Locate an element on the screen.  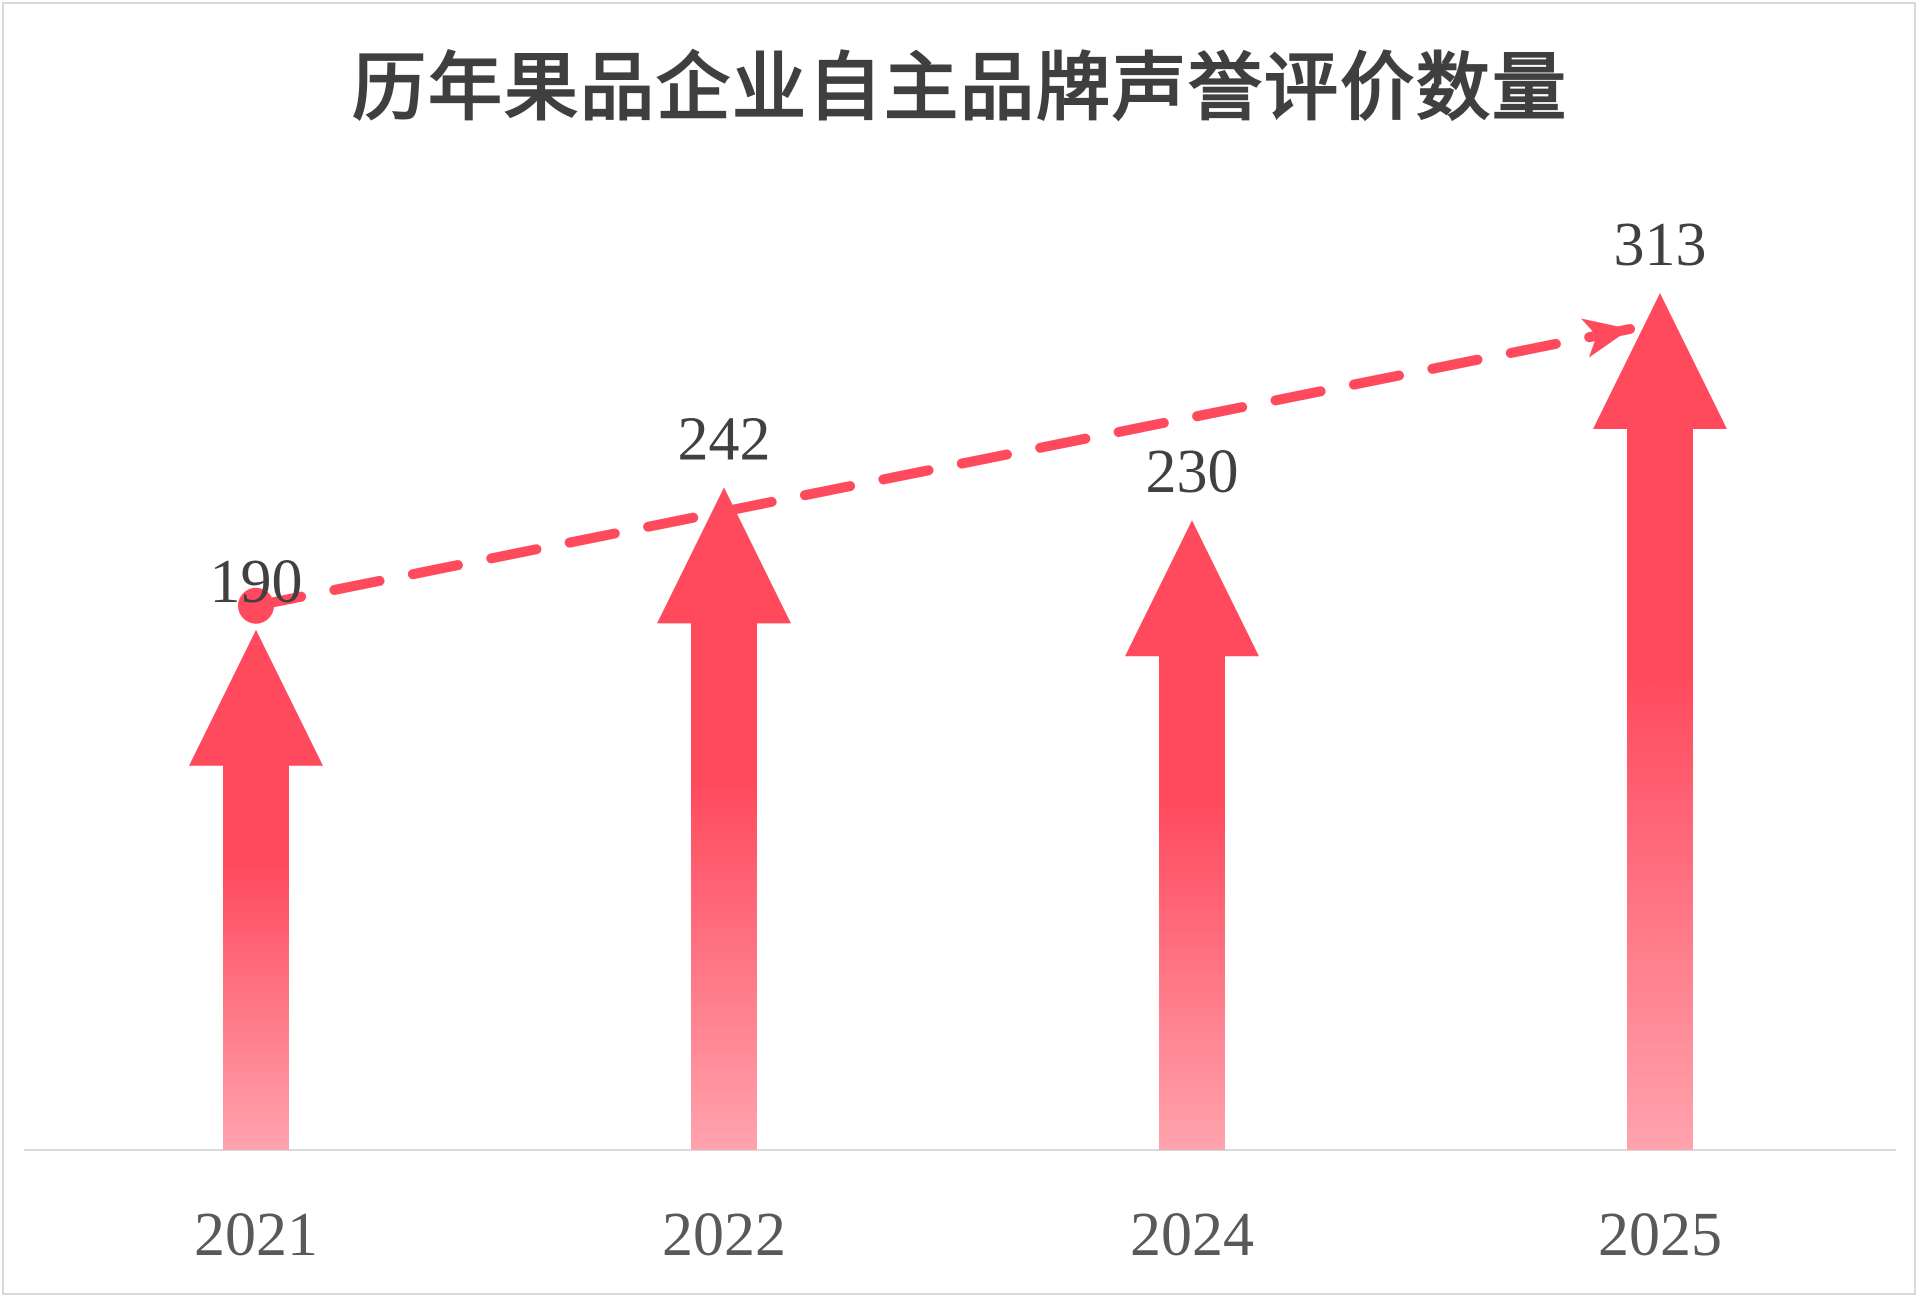
bar-arrow-2024 is located at coordinates (1192, 835).